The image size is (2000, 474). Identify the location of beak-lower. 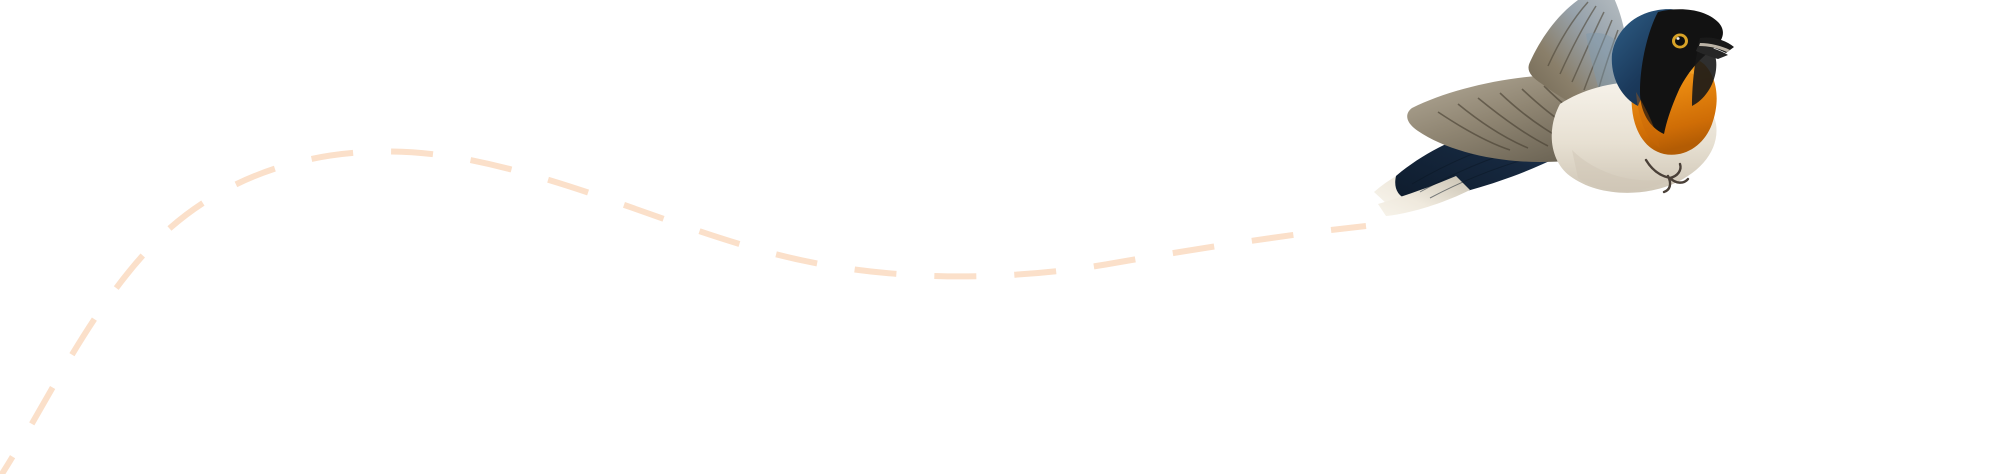
(1712, 52).